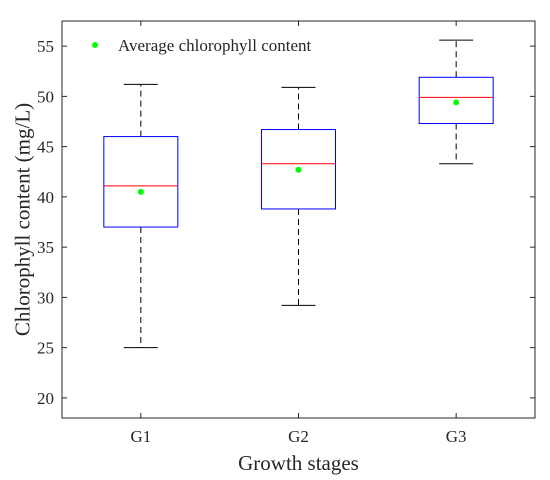  Describe the element at coordinates (45, 96) in the screenshot. I see `y-tick-label: 50` at that location.